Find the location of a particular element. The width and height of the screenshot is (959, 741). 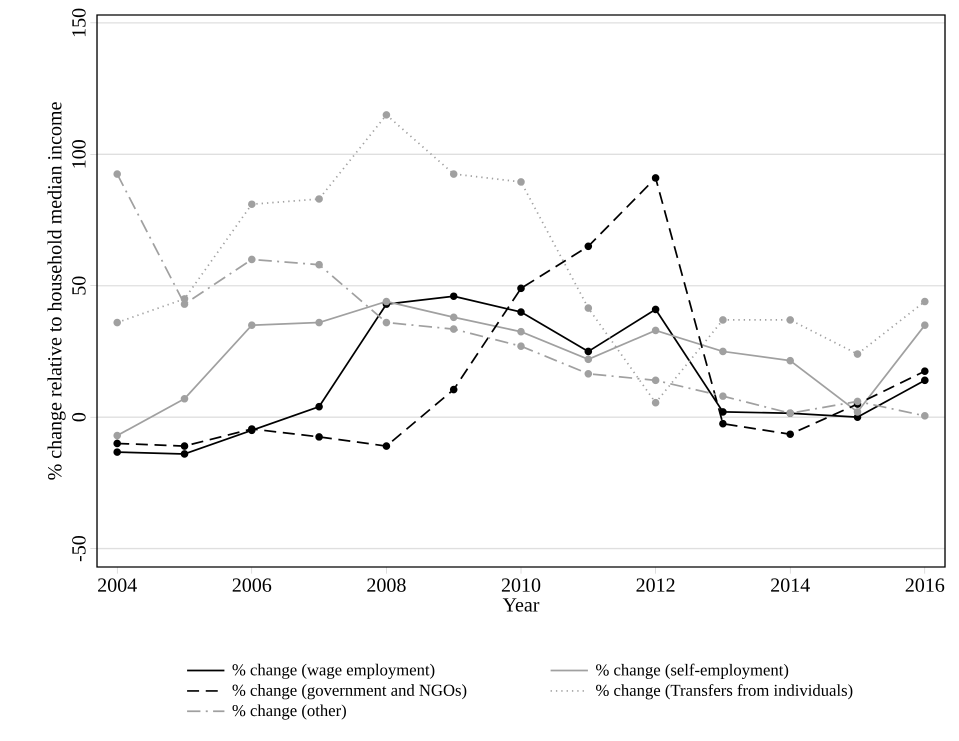

y-tick-label: 50 is located at coordinates (79, 285).